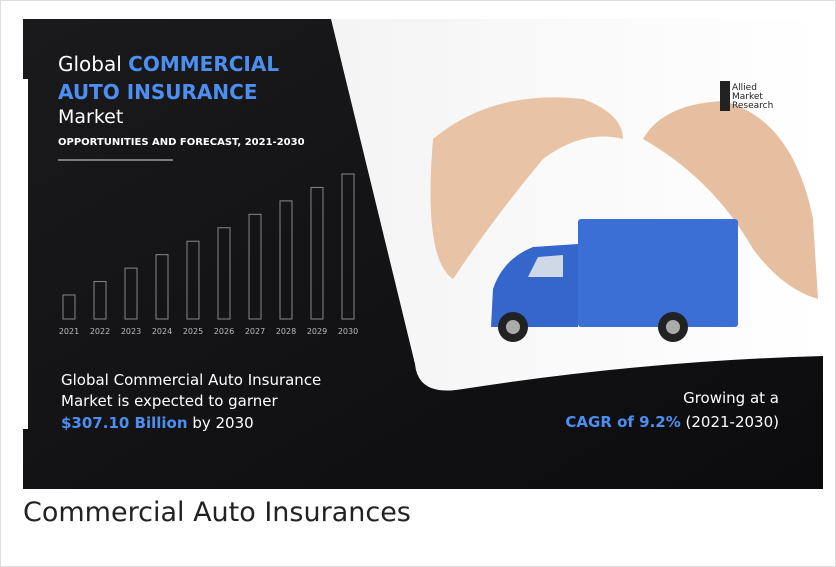 Image resolution: width=836 pixels, height=567 pixels. Describe the element at coordinates (658, 273) in the screenshot. I see `truck-box` at that location.